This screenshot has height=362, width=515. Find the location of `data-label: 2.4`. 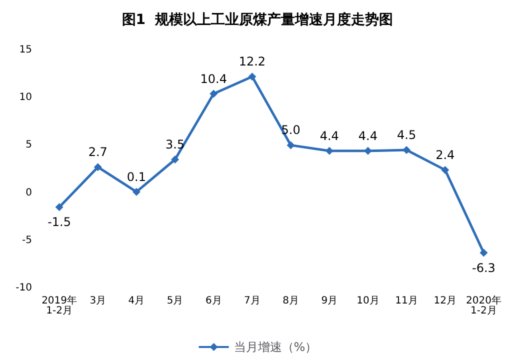

data-label: 2.4 is located at coordinates (445, 155).